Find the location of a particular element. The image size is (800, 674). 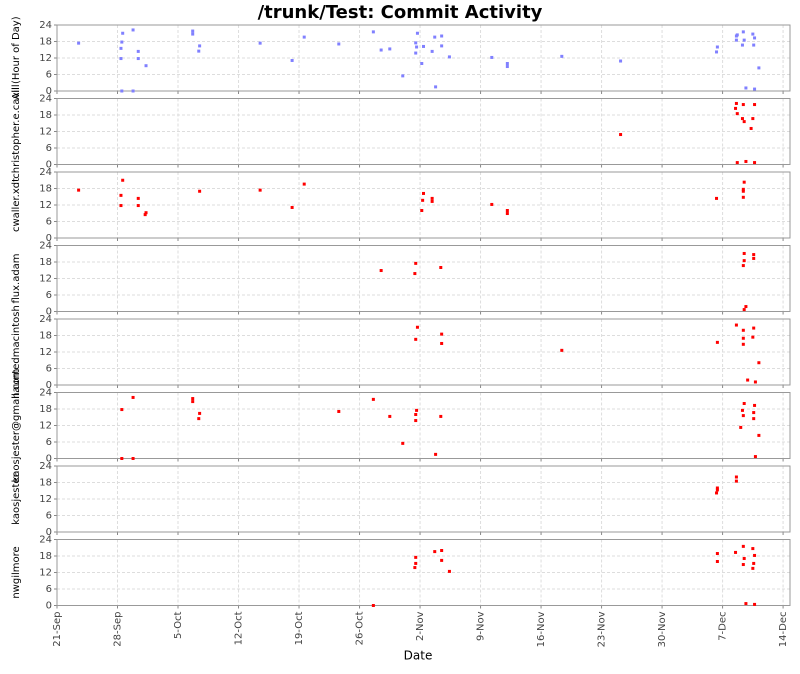

y-axis-label: kaosjester is located at coordinates (16, 498).